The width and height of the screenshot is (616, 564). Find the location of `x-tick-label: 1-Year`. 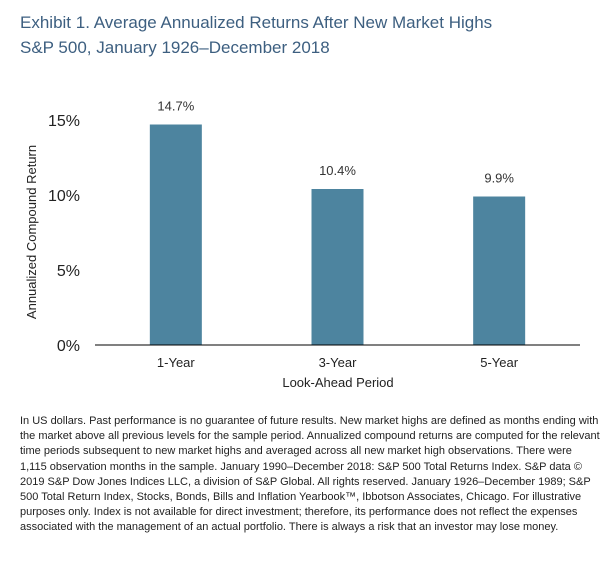

x-tick-label: 1-Year is located at coordinates (176, 362).